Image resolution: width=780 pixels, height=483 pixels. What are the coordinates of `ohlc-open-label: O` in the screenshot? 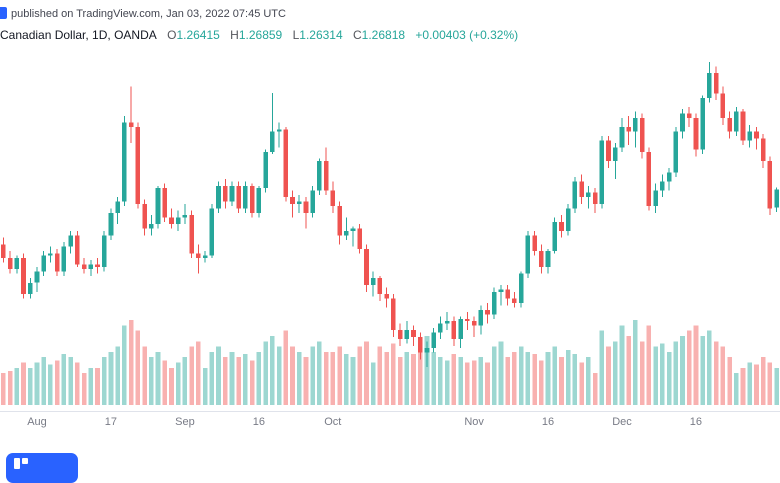 It's located at (172, 35).